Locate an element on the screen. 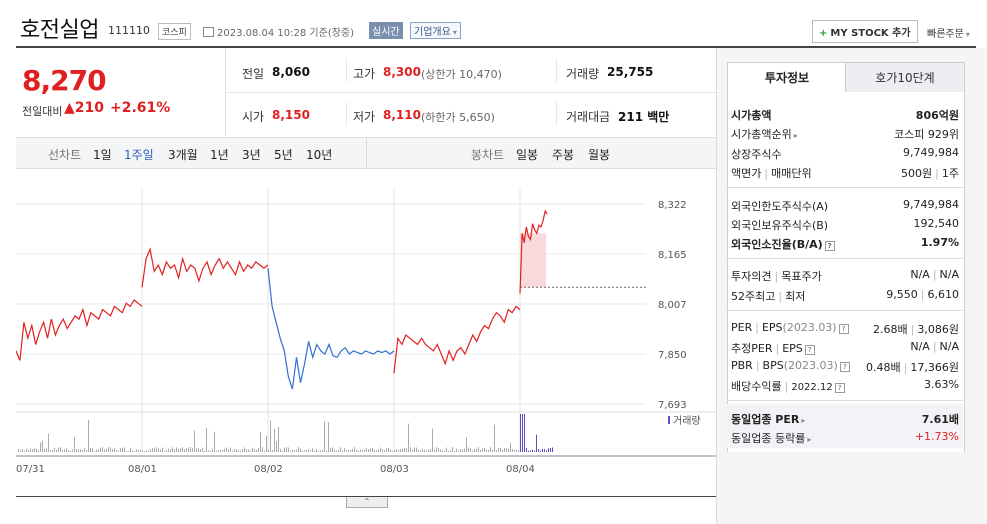 The height and width of the screenshot is (524, 987). stock-code: 111110 is located at coordinates (129, 30).